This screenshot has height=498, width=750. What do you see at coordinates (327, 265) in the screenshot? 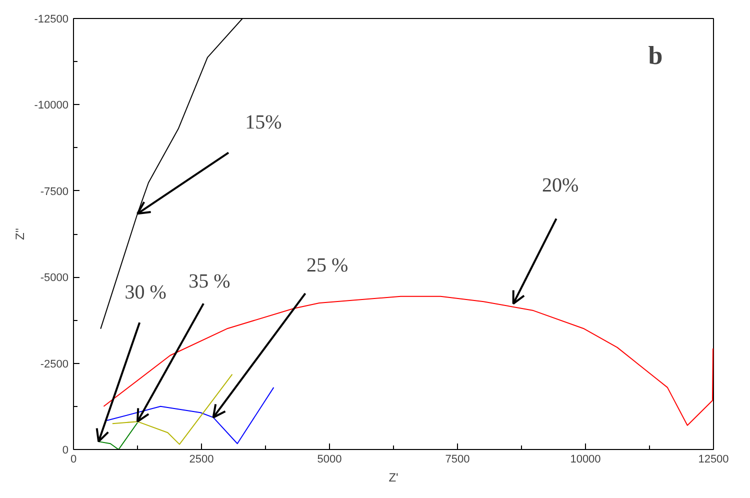
I see `annotation: 25 %` at bounding box center [327, 265].